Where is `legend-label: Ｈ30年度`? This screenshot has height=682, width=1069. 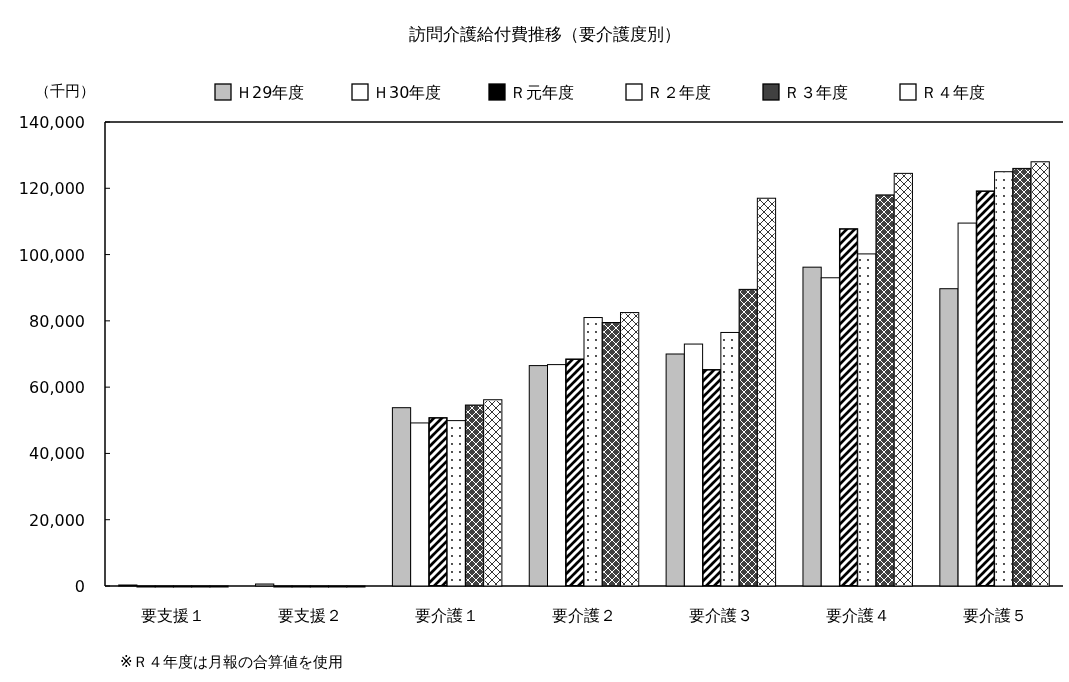 legend-label: Ｈ30年度 is located at coordinates (407, 92).